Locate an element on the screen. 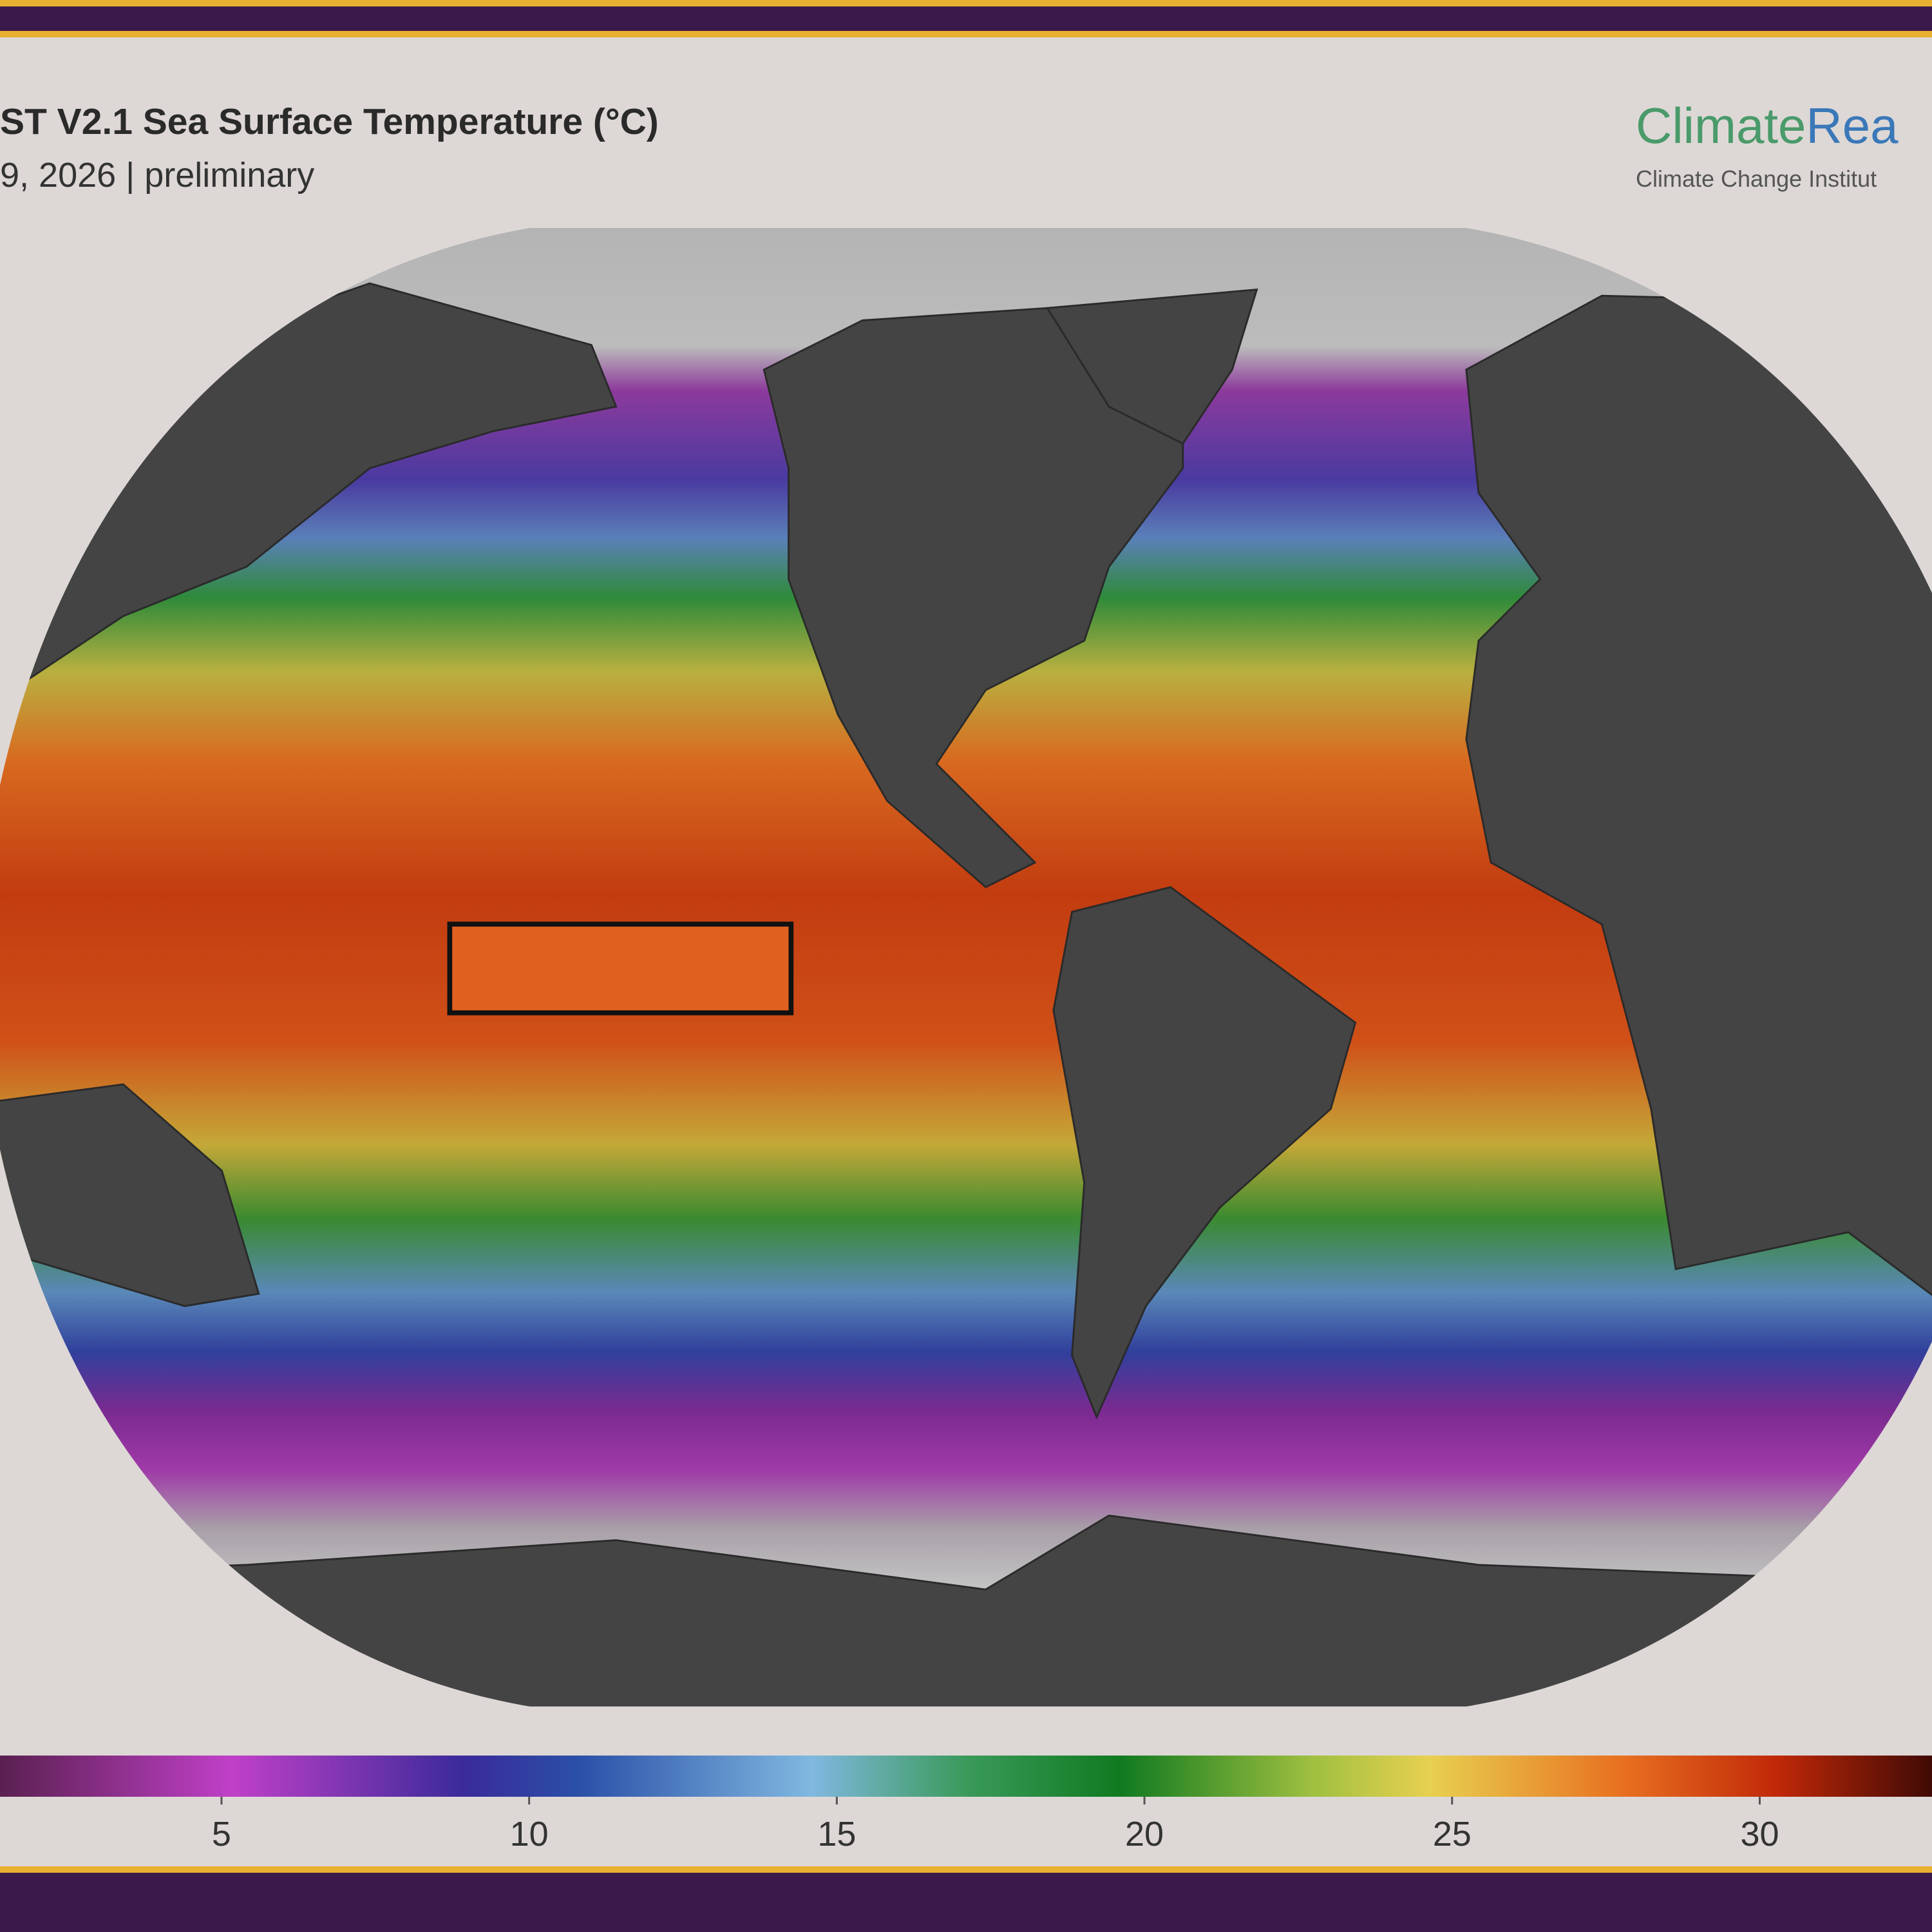 The height and width of the screenshot is (1932, 1932). colorbar-ticks: 5 10 15 20 25 30 is located at coordinates (996, 1825).